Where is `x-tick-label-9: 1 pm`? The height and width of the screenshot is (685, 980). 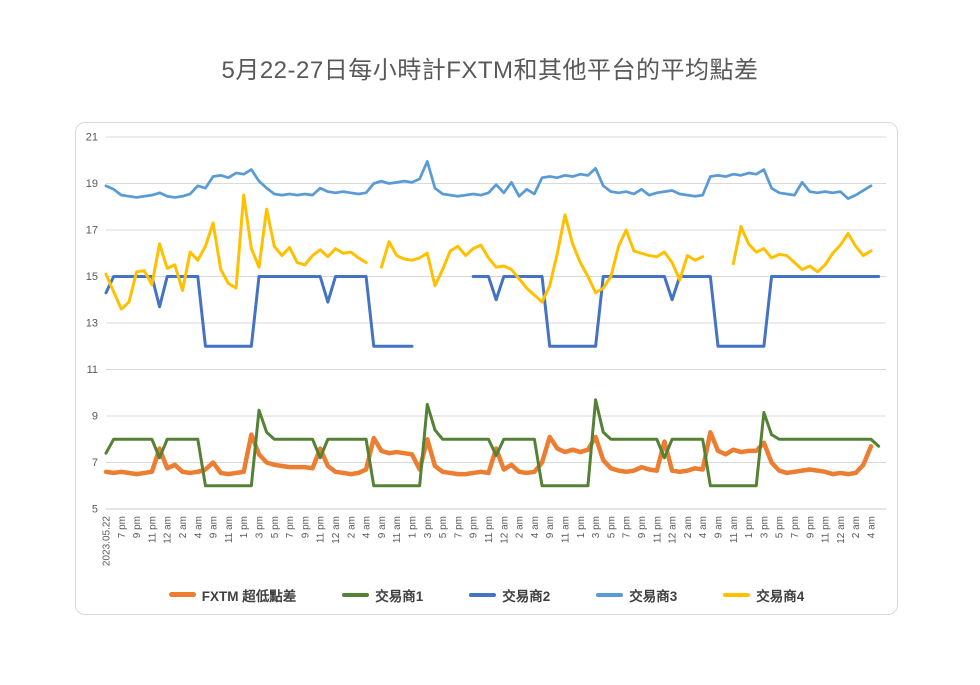
x-tick-label-9: 1 pm is located at coordinates (244, 527).